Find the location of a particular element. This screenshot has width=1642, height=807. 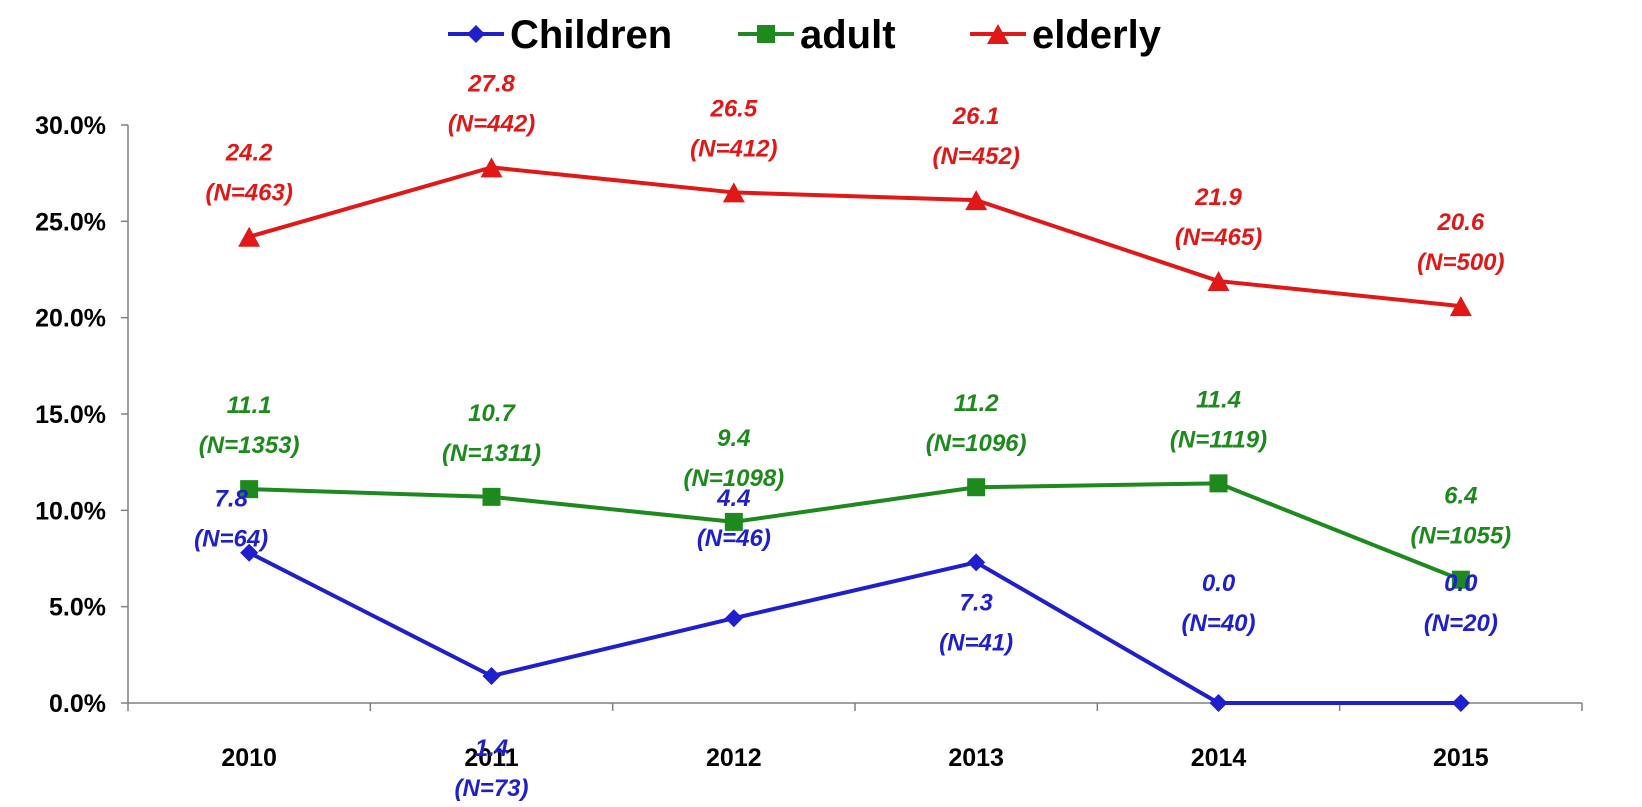

legend-marker-elderly is located at coordinates (998, 34).